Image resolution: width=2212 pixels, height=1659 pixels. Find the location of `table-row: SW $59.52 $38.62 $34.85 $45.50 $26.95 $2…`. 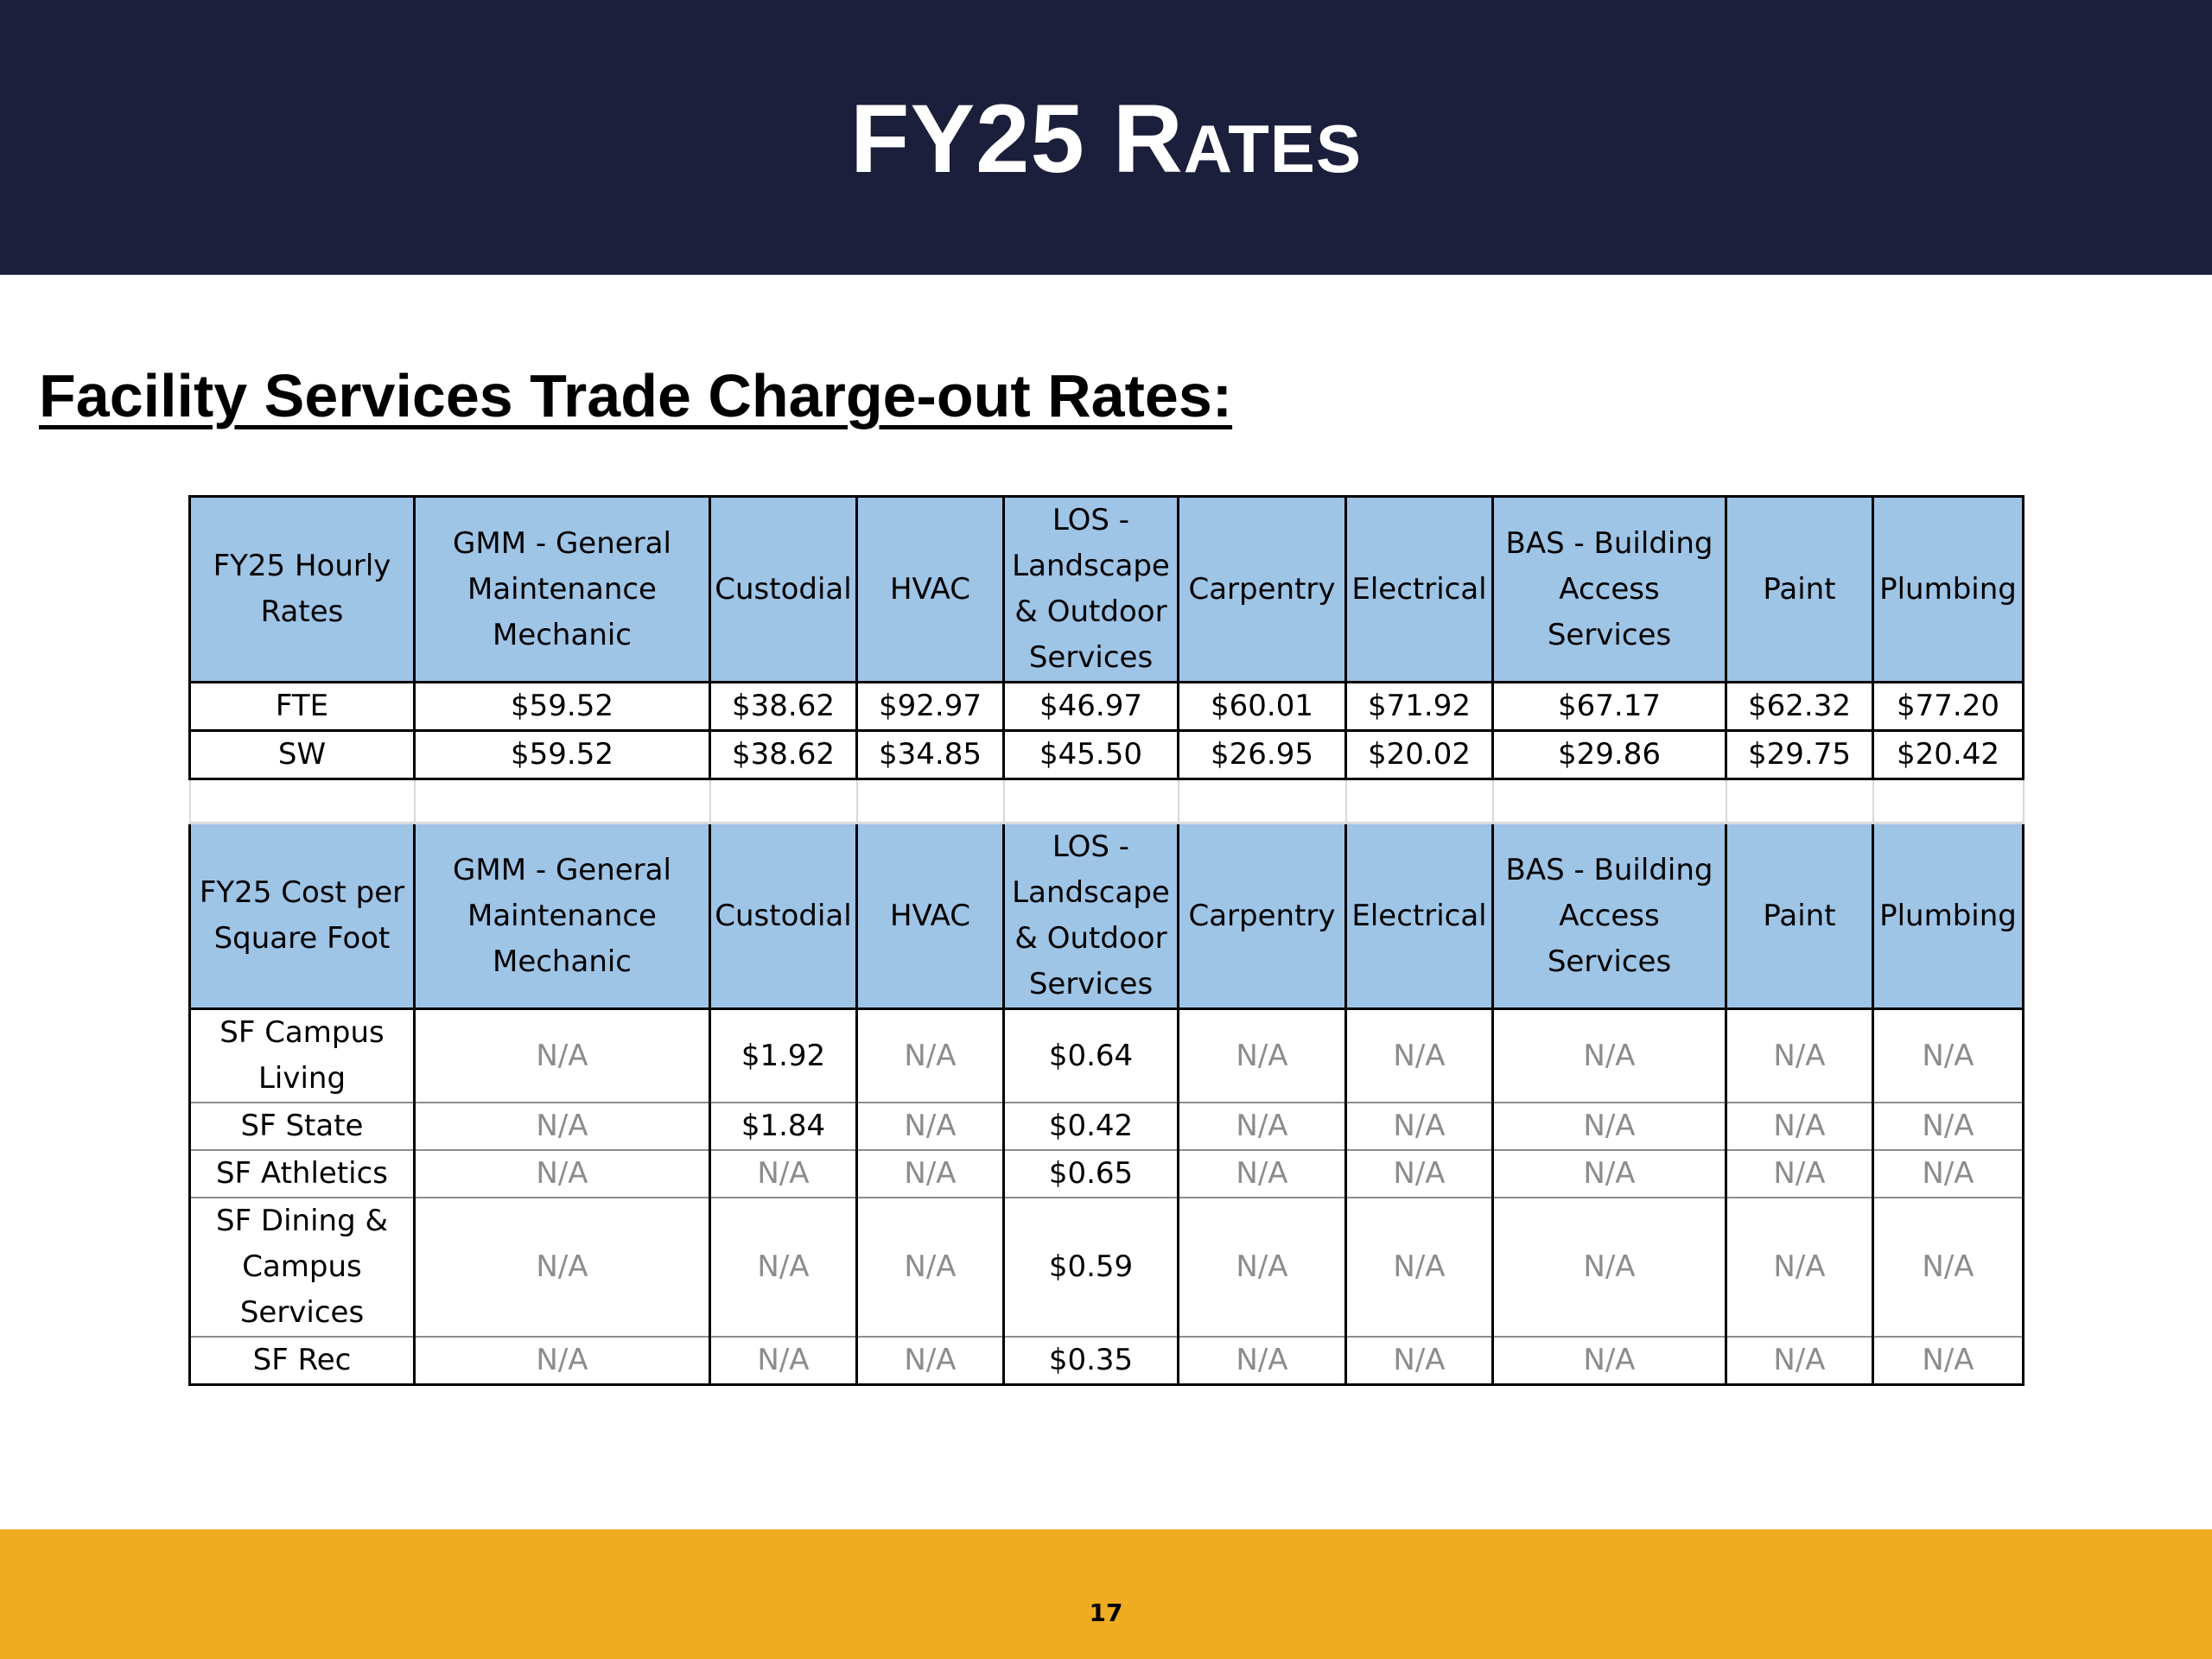

table-row: SW $59.52 $38.62 $34.85 $45.50 $26.95 $2… is located at coordinates (1106, 754).